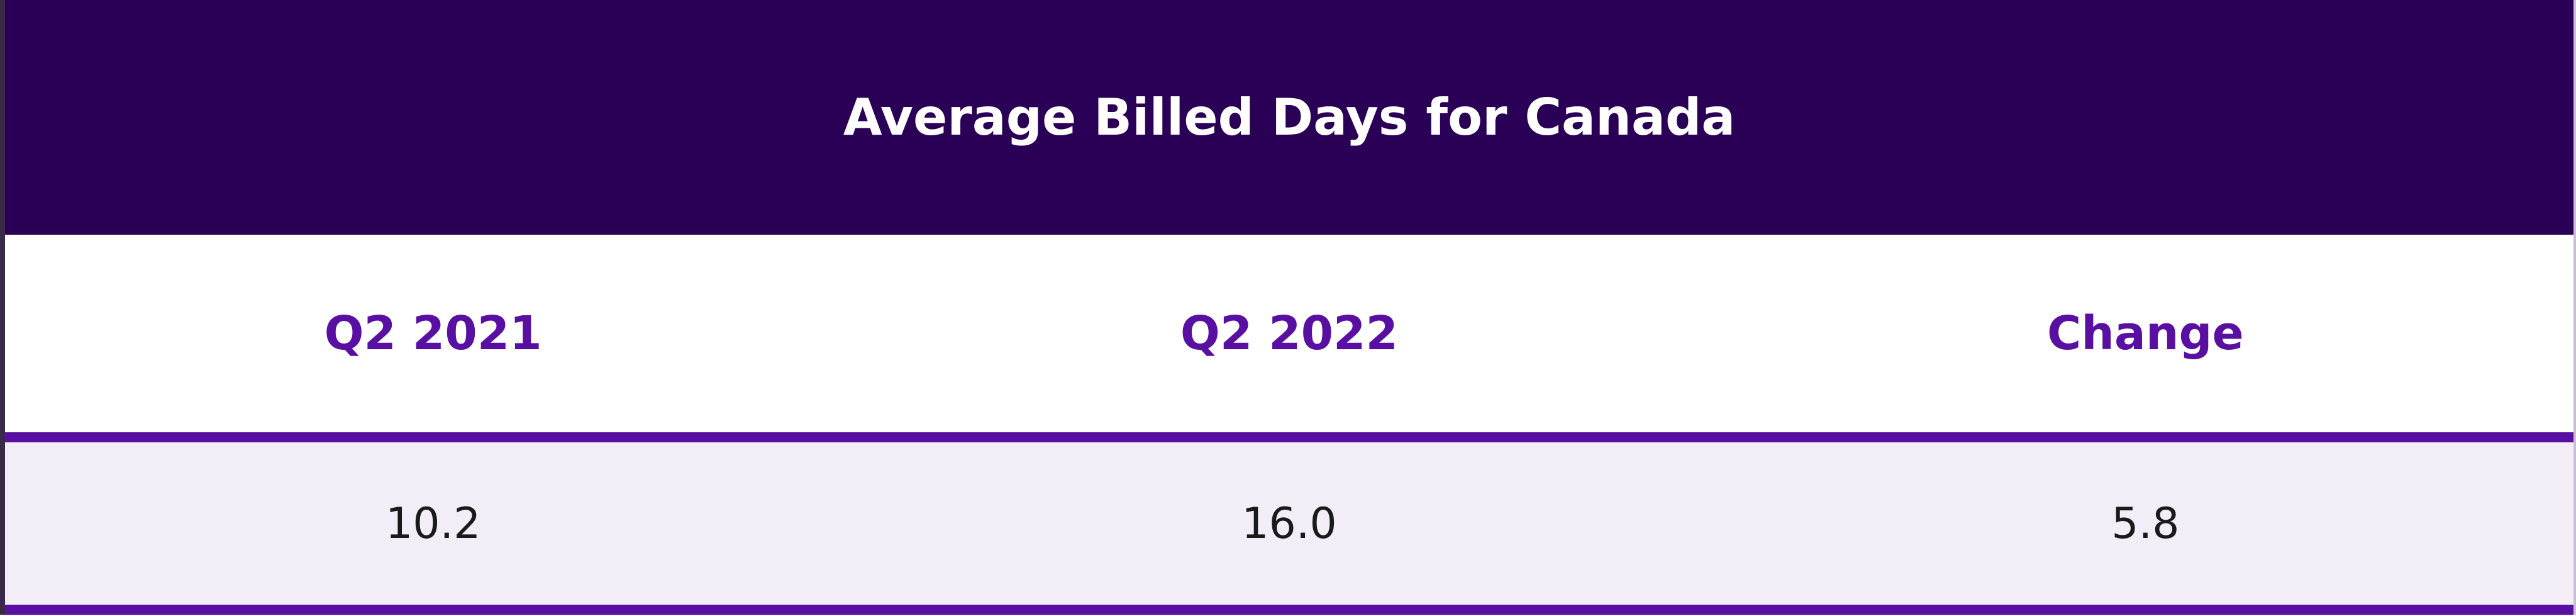  What do you see at coordinates (2145, 333) in the screenshot?
I see `header-cell: Change` at bounding box center [2145, 333].